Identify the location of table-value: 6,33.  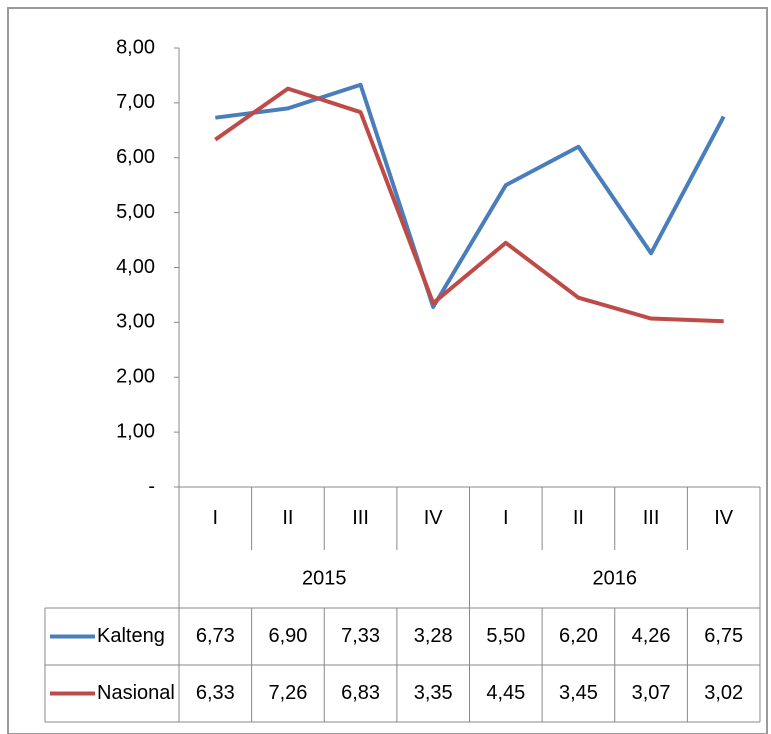
(215, 693).